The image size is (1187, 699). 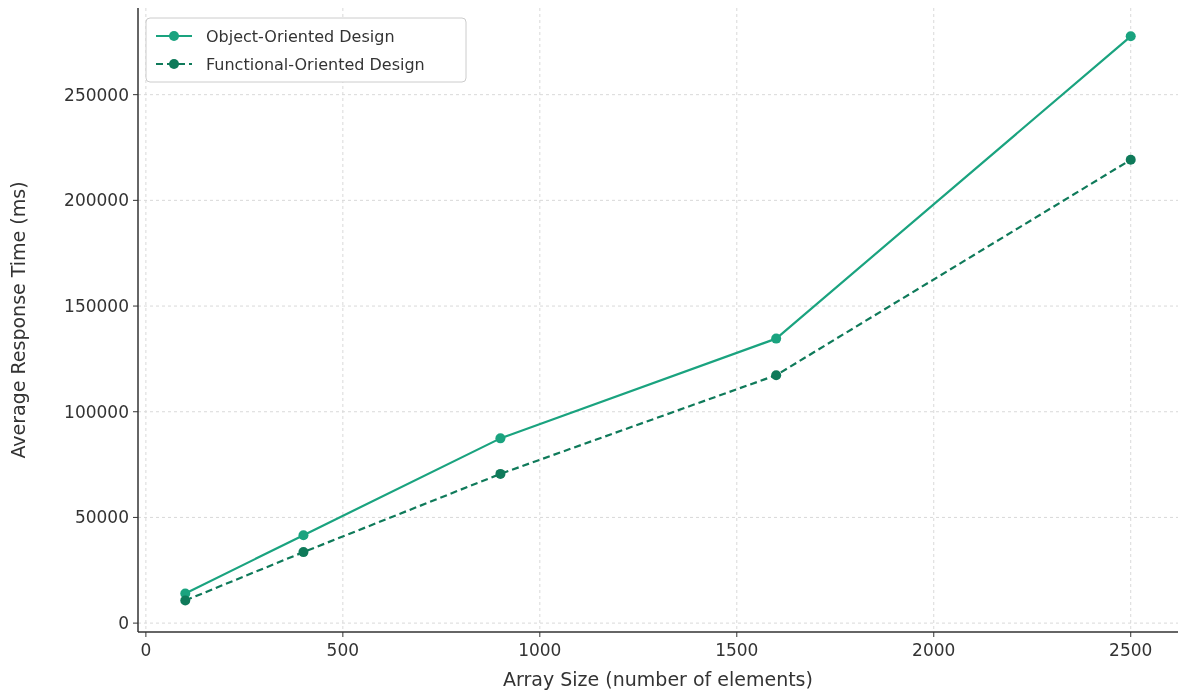 What do you see at coordinates (146, 650) in the screenshot?
I see `x-tick-label: 0` at bounding box center [146, 650].